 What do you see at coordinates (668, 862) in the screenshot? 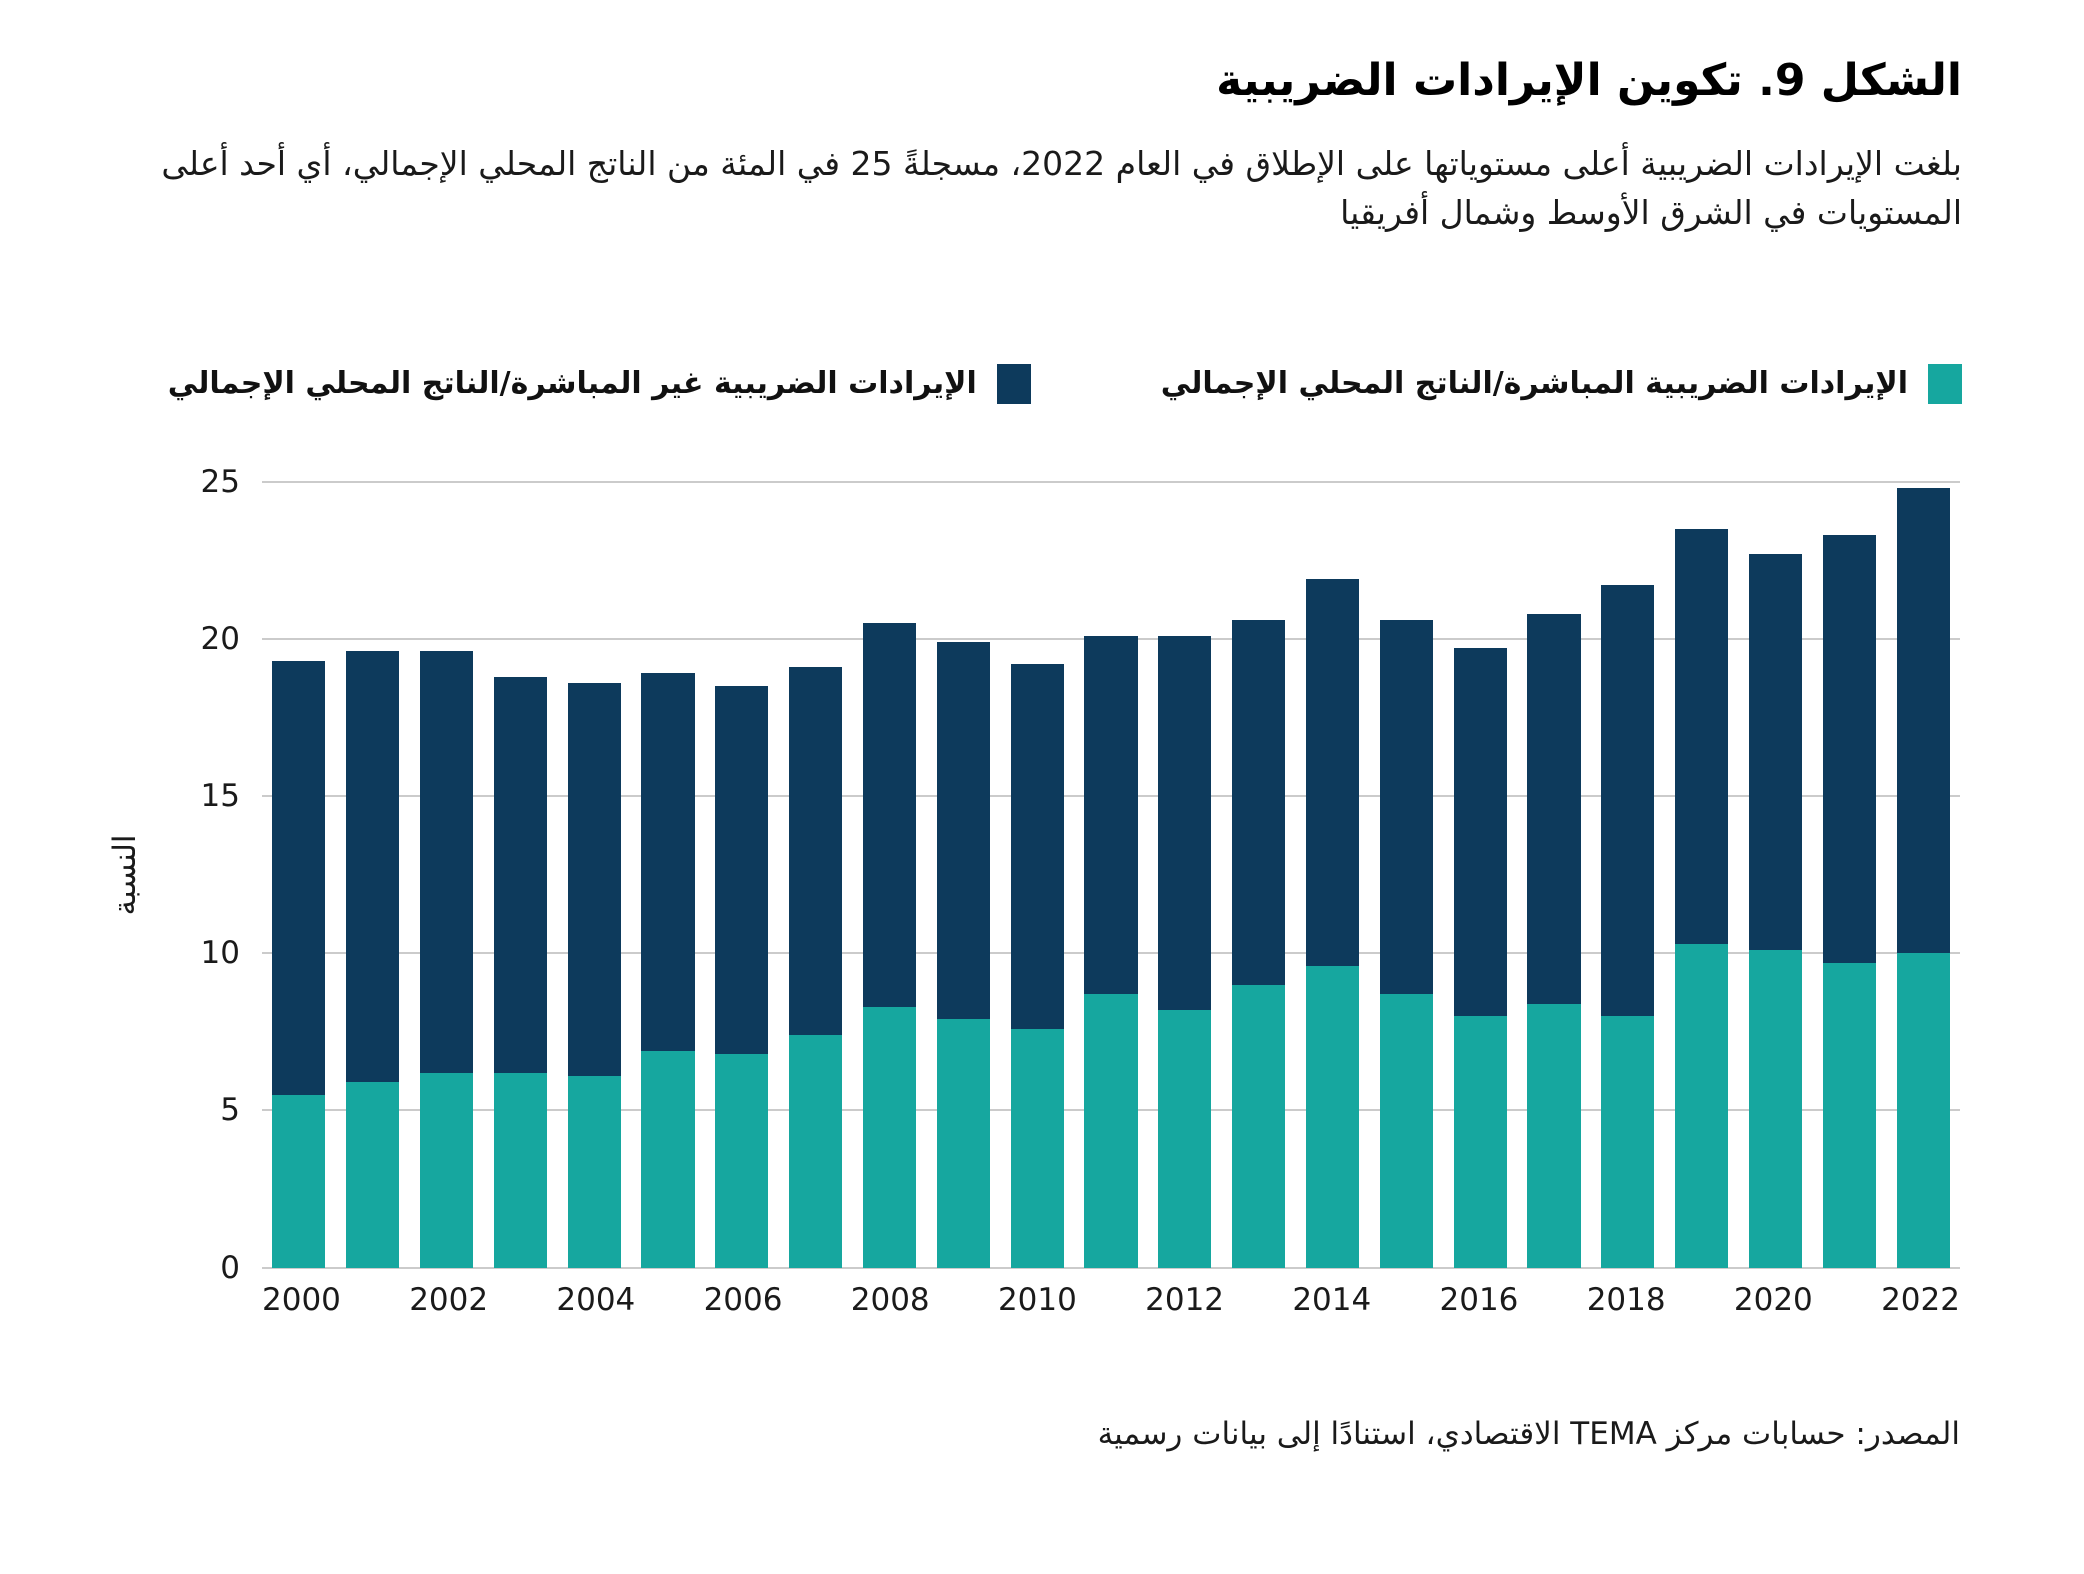
I see `bar-2005-indirect` at bounding box center [668, 862].